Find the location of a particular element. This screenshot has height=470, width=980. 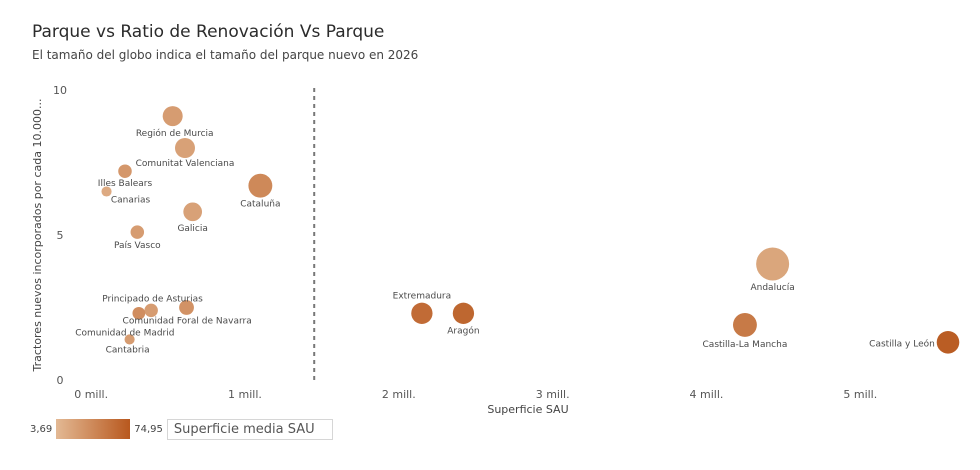

bubble-label: Cataluña is located at coordinates (260, 205).